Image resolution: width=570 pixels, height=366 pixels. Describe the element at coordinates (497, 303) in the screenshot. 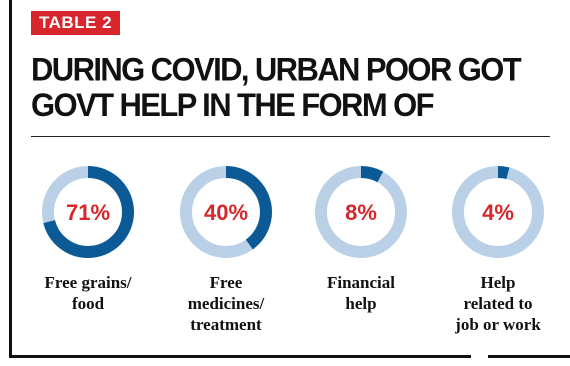

I see `category-label: related to` at that location.